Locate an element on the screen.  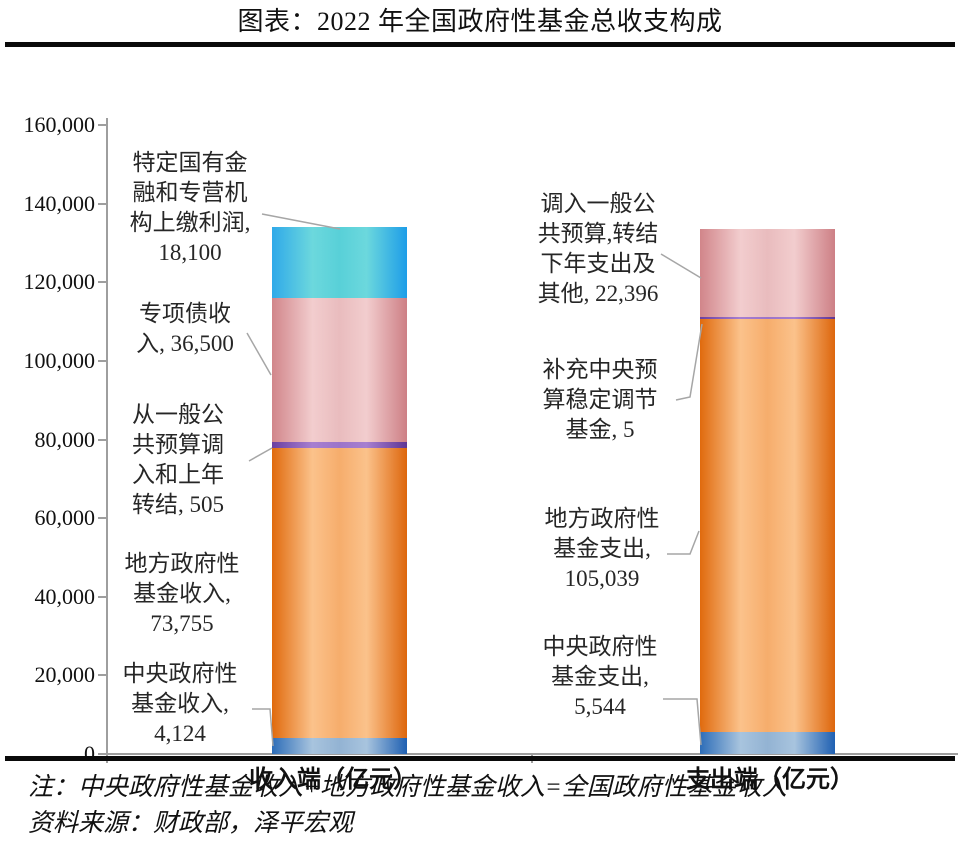
annotation-expense-transfer-out: 调入一般公 共预算,转结 下年支出及 其他, 22,396 is located at coordinates (598, 248).